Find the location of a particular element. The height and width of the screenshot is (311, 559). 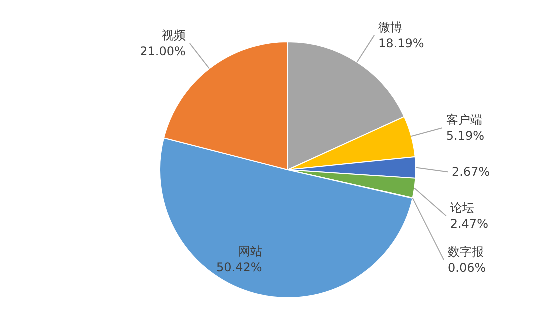

slice-label: 客户端 is located at coordinates (464, 120).